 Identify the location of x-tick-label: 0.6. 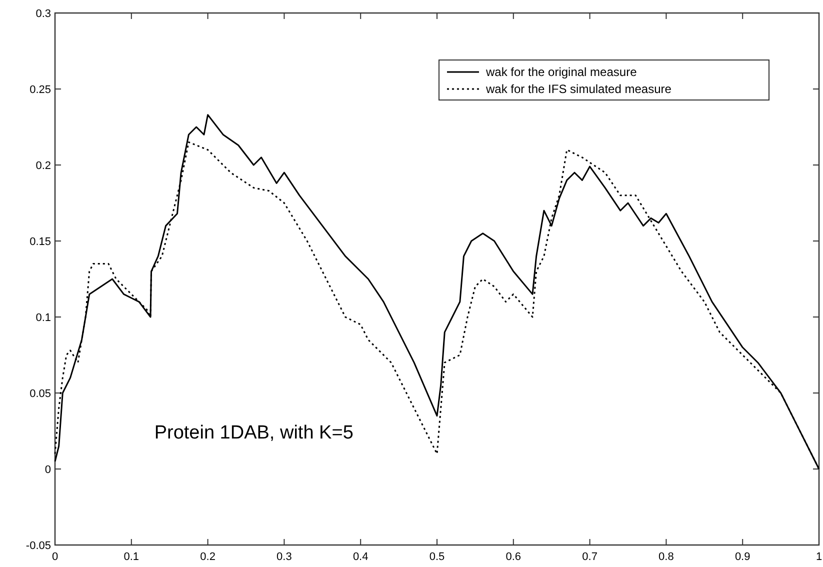
(514, 557).